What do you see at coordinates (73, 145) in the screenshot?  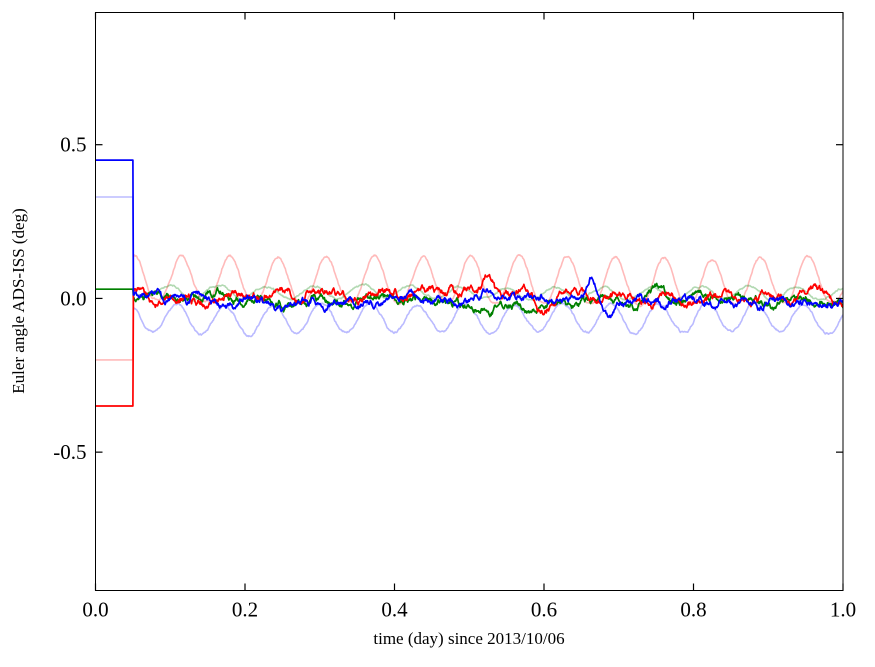 I see `y-tick-label: 0.5` at bounding box center [73, 145].